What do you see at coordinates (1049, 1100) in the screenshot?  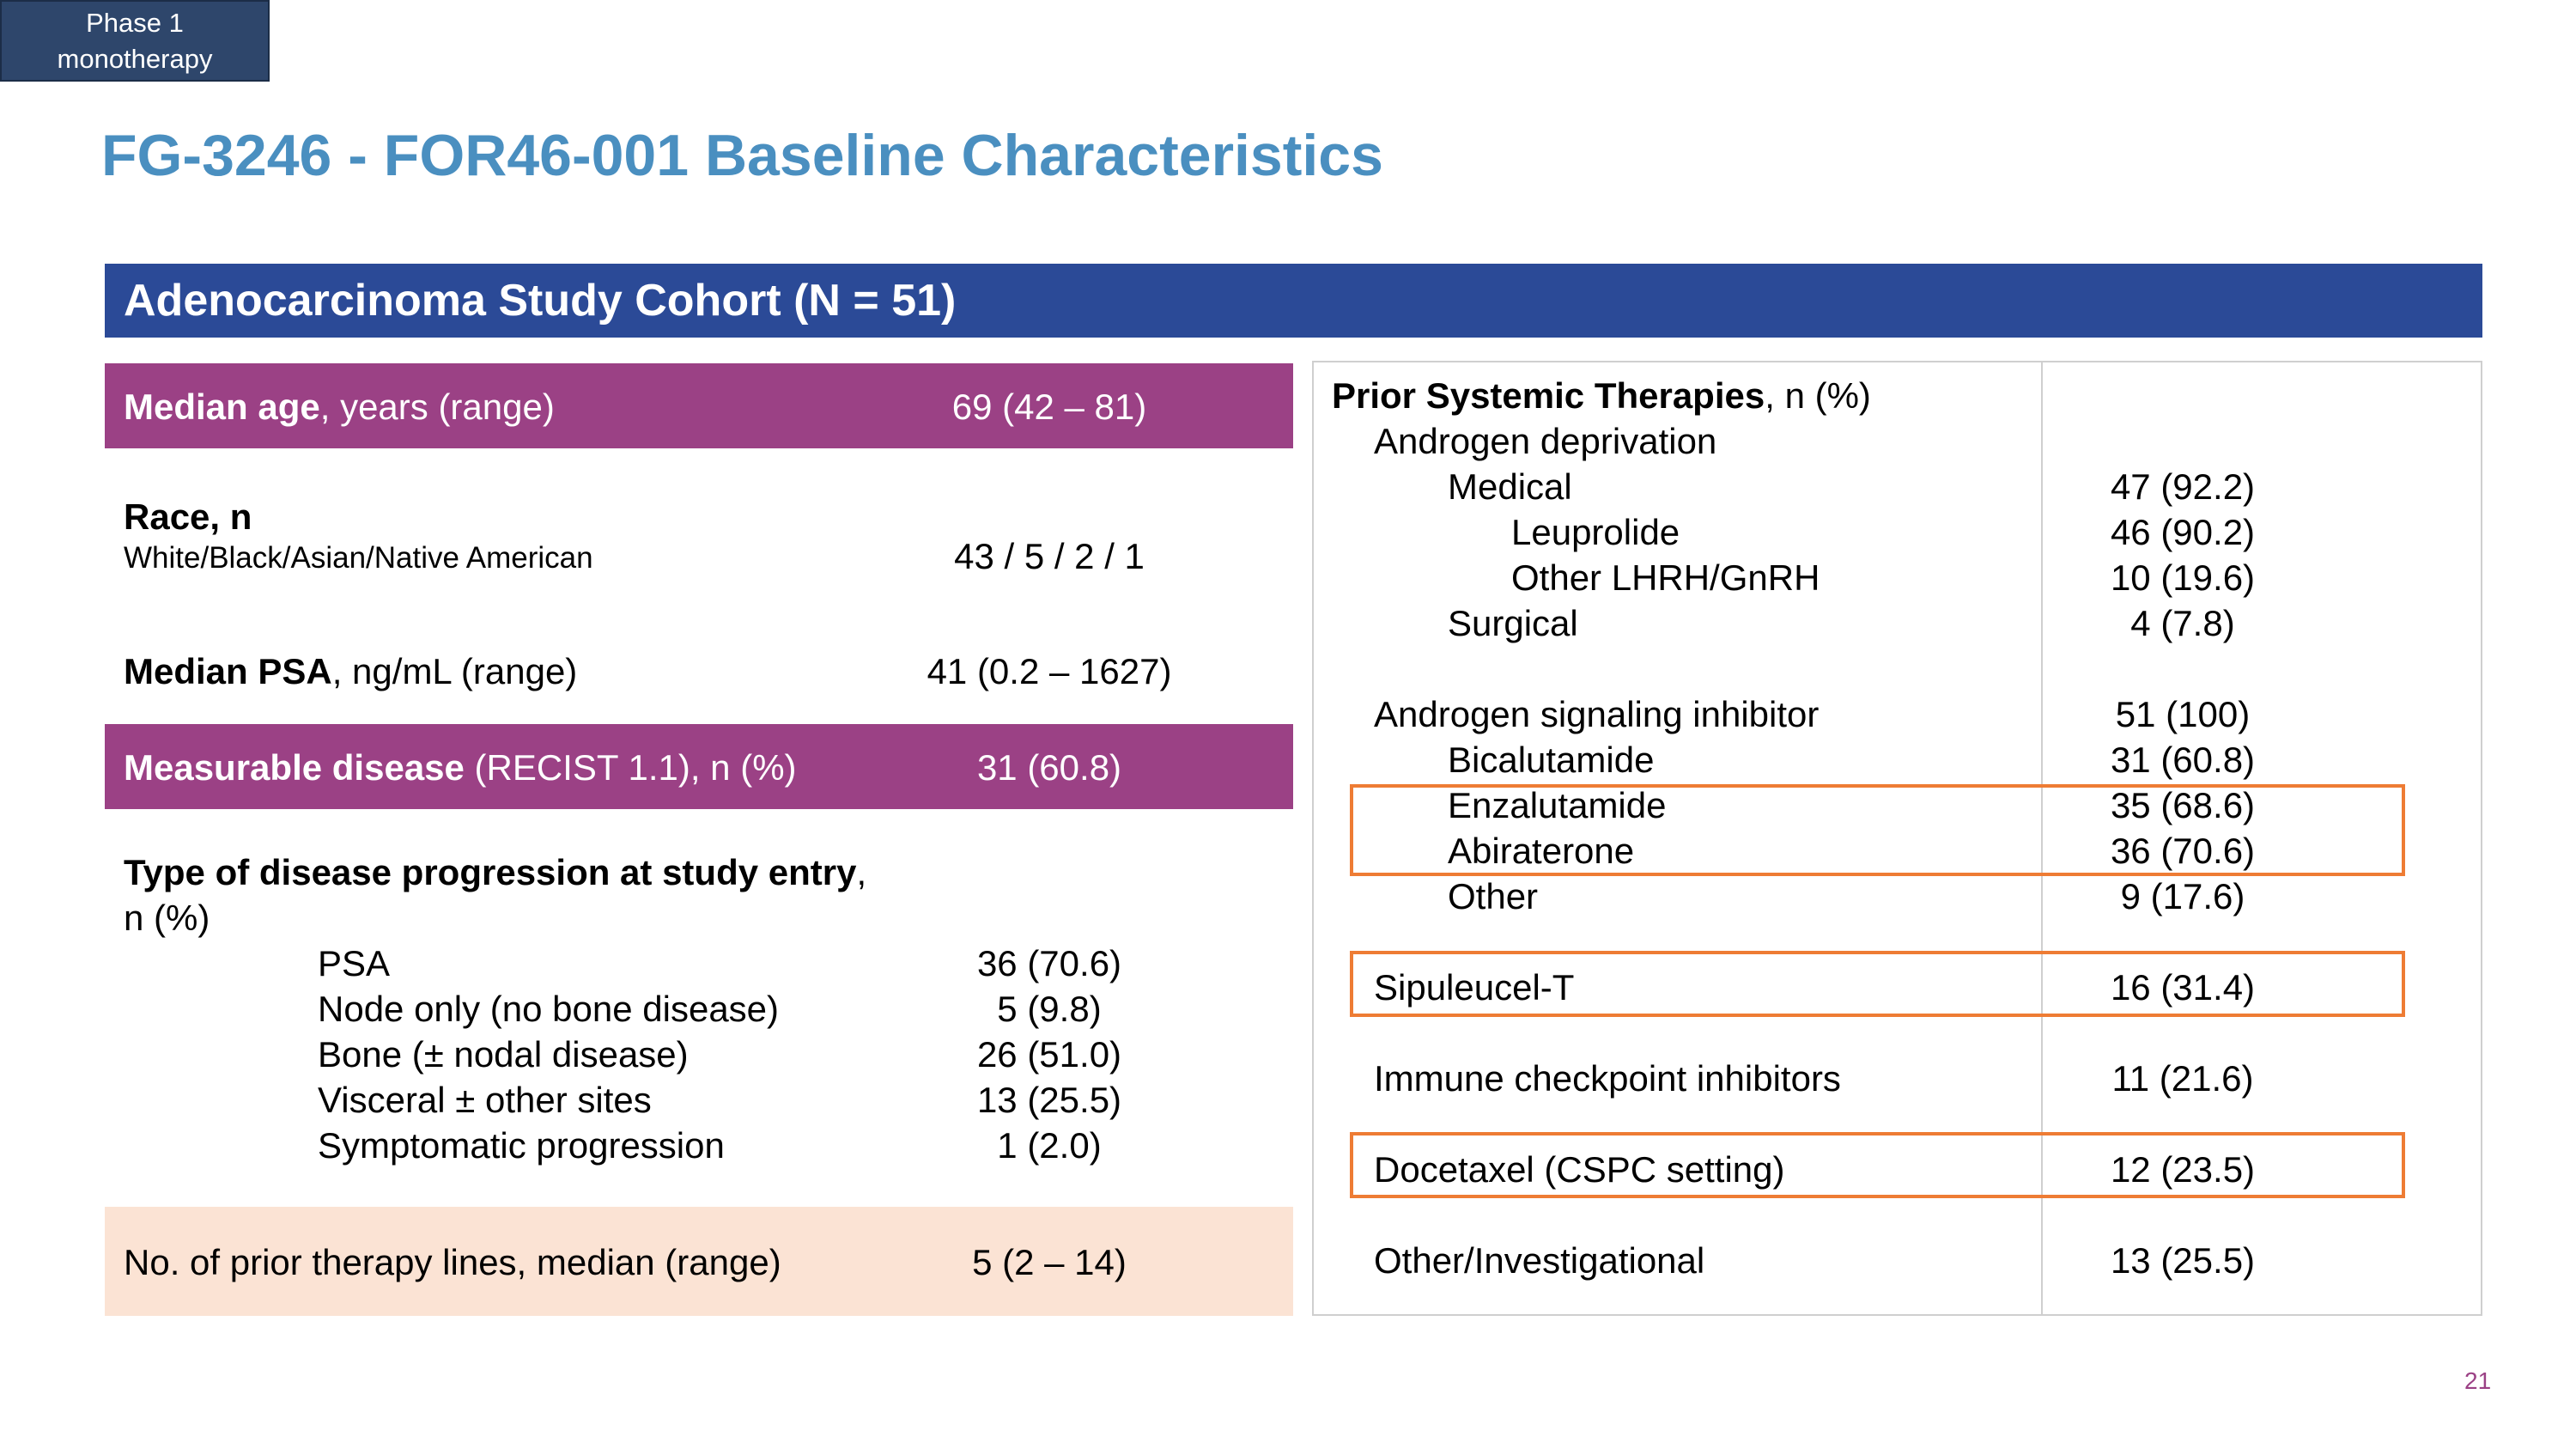 I see `progression-item-value: 13 (25.5)` at bounding box center [1049, 1100].